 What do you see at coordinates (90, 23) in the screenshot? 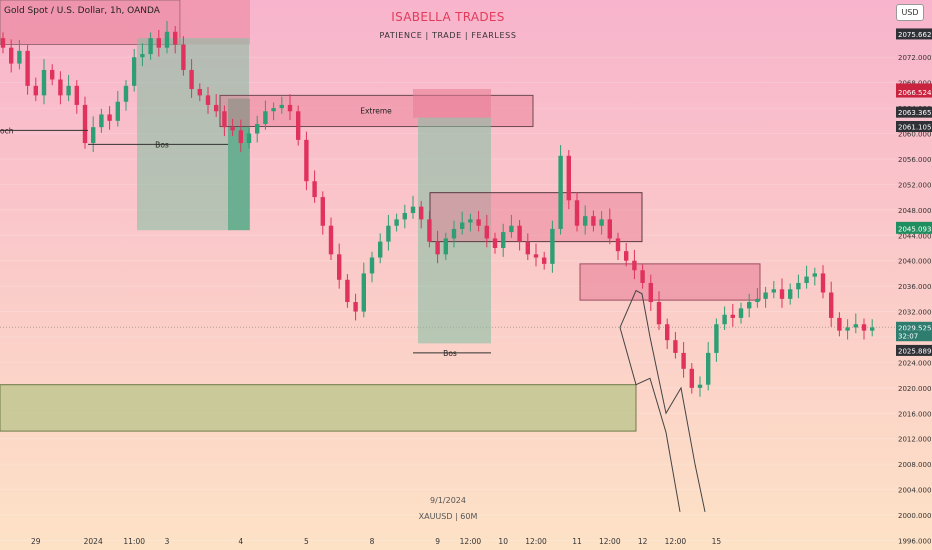
I see `supply-zone-top` at bounding box center [90, 23].